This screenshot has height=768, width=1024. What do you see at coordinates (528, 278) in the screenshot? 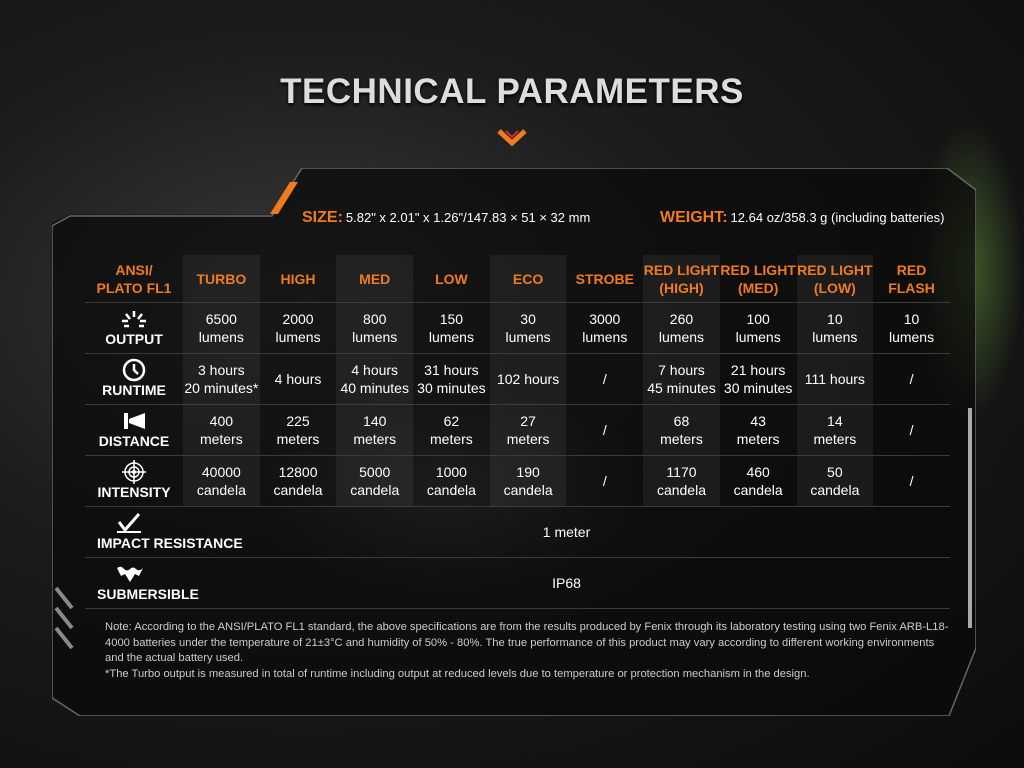
I see `mode-label: ECO` at bounding box center [528, 278].